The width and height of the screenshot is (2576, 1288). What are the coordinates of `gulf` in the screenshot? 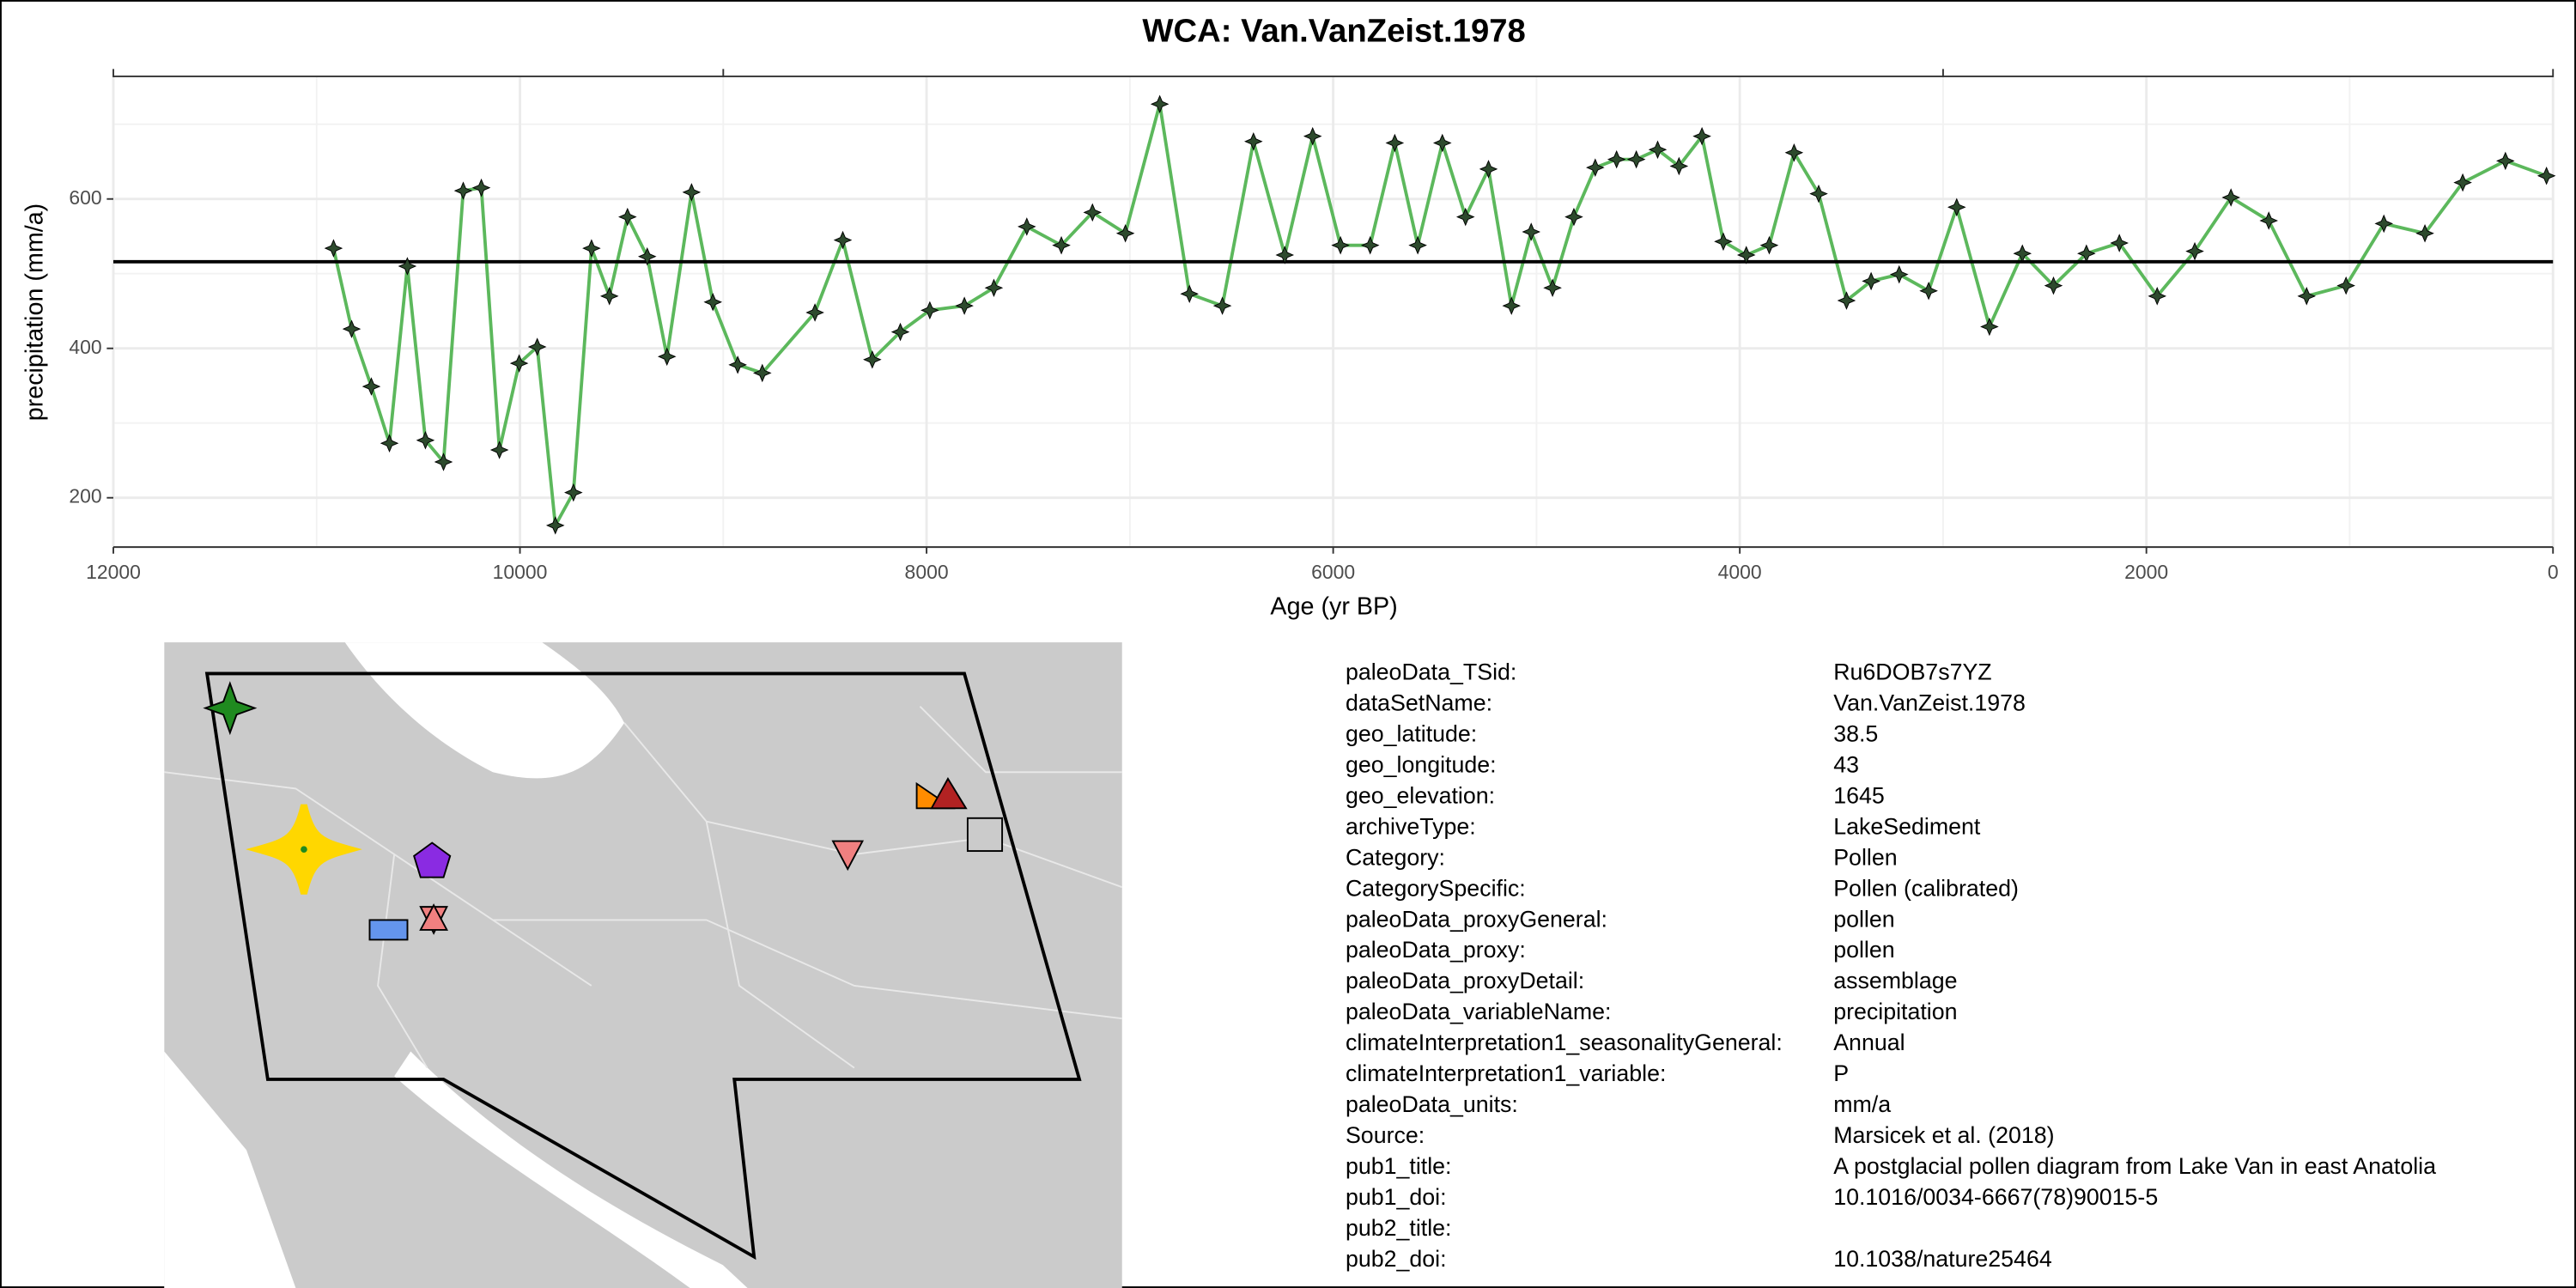 It's located at (571, 1169).